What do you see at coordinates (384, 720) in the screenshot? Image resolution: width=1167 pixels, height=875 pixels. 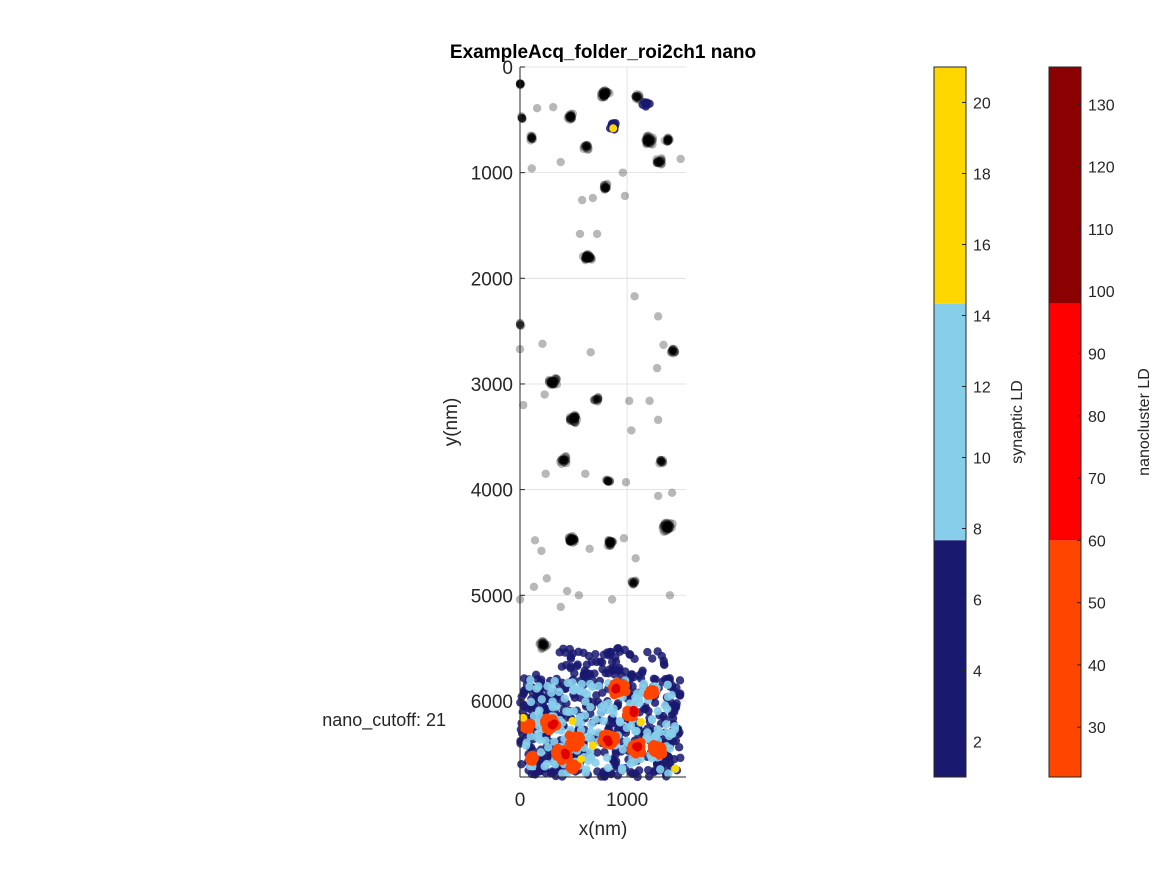 I see `nano-cutoff-annotation: nano_cutoff: 21` at bounding box center [384, 720].